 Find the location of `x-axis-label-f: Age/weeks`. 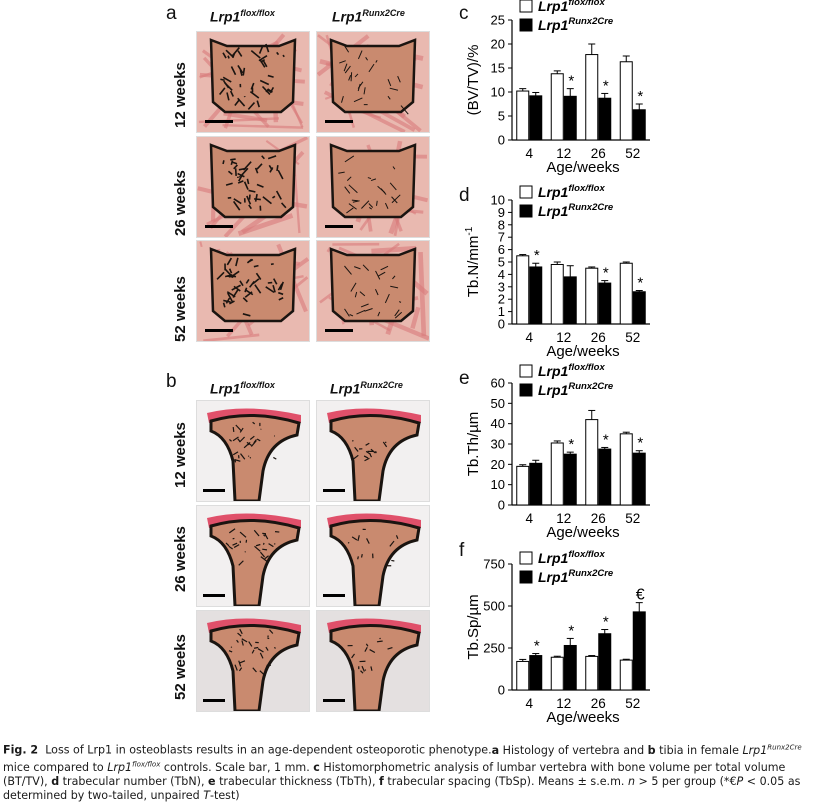

x-axis-label-f: Age/weeks is located at coordinates (582, 717).